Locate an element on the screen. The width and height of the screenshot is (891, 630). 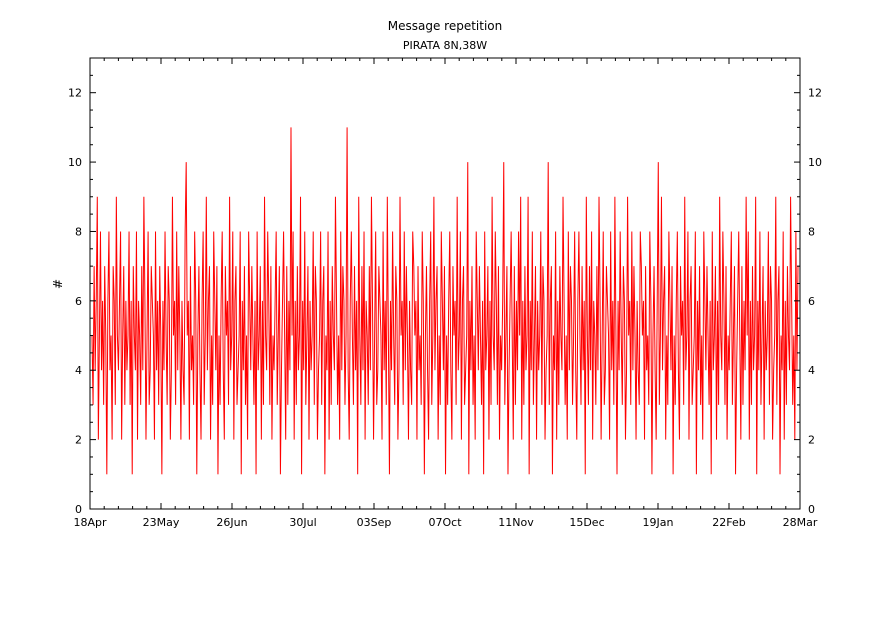
y-tick-label-left: 6 is located at coordinates (78, 301).